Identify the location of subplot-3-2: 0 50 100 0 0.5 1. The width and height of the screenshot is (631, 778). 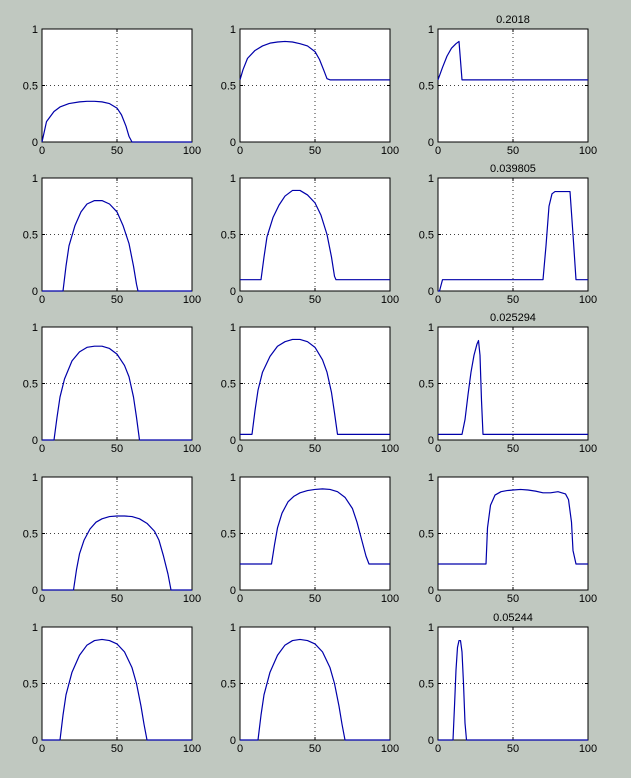
(310, 388).